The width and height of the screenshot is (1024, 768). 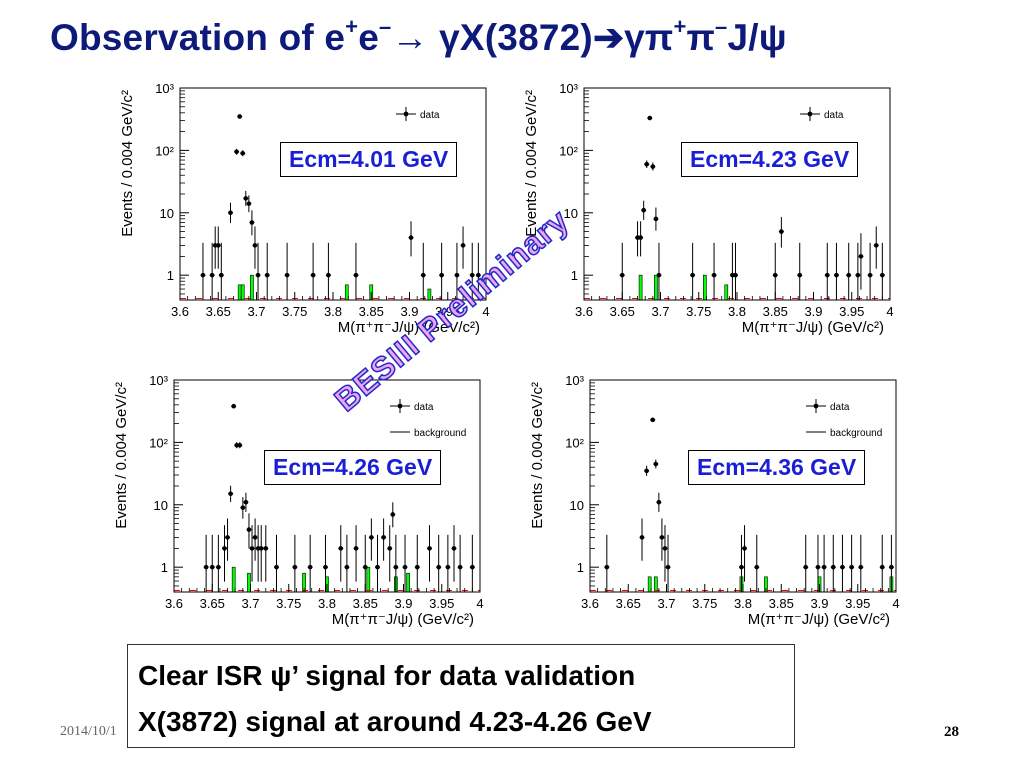 I want to click on x-tick-label: 3.85, so click(x=775, y=311).